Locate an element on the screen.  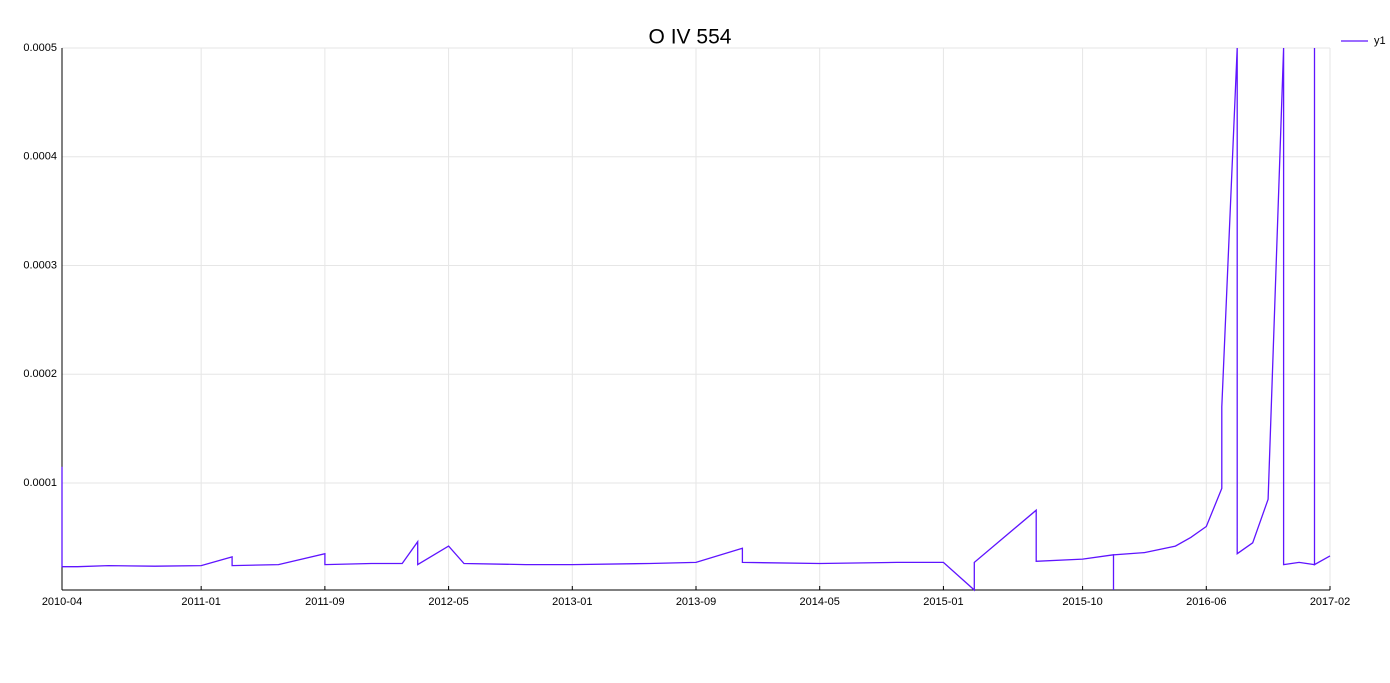
y-tick-label: 0.0004 is located at coordinates (40, 157).